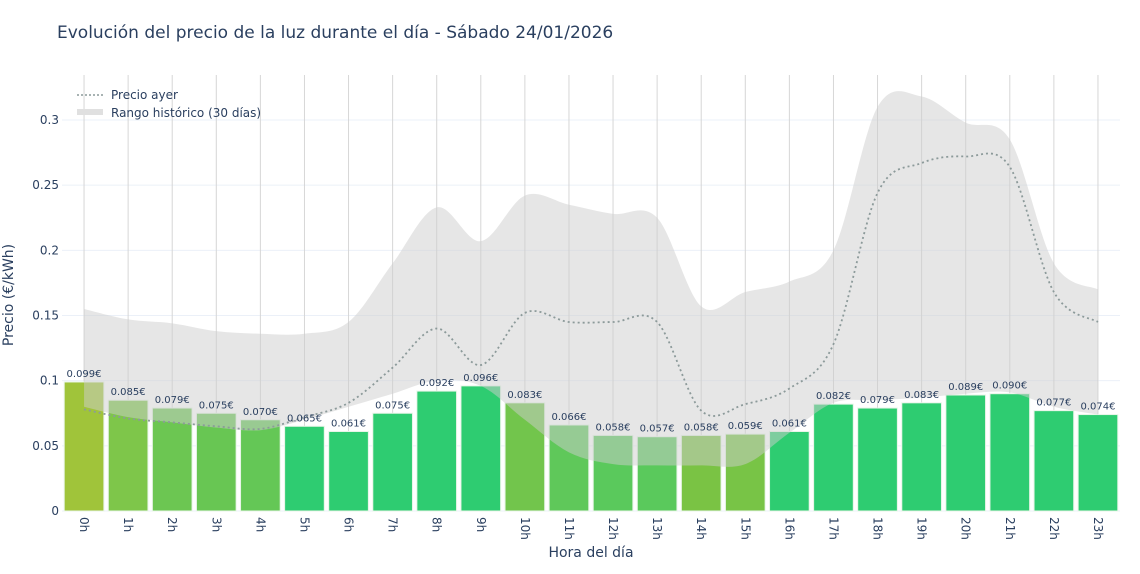 The height and width of the screenshot is (574, 1140). I want to click on bar-5h, so click(304, 468).